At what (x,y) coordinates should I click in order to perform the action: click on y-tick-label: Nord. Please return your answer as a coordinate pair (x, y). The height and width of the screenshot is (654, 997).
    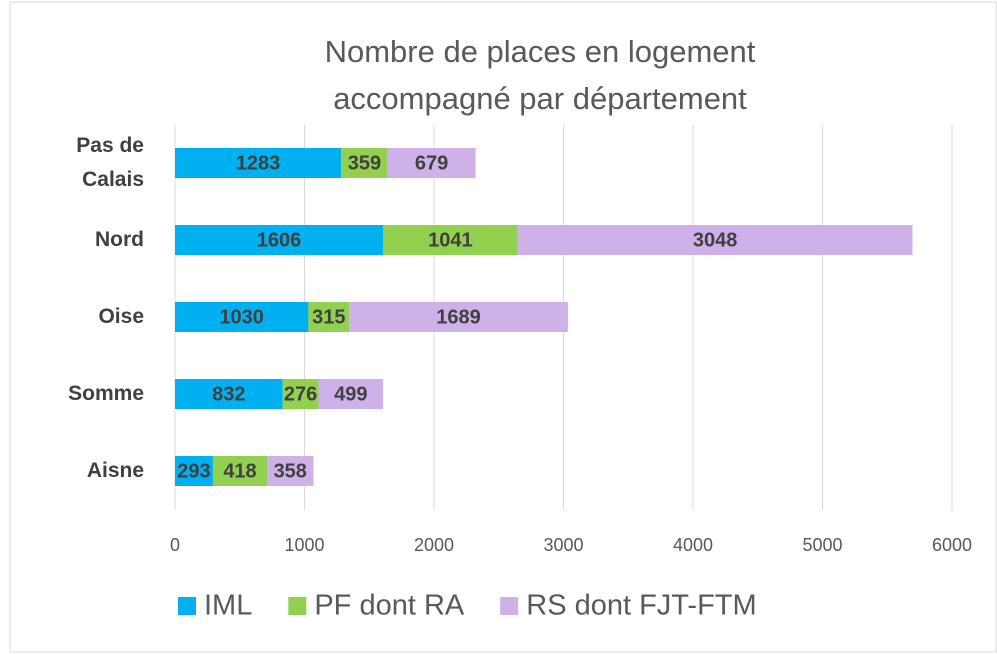
    Looking at the image, I should click on (119, 239).